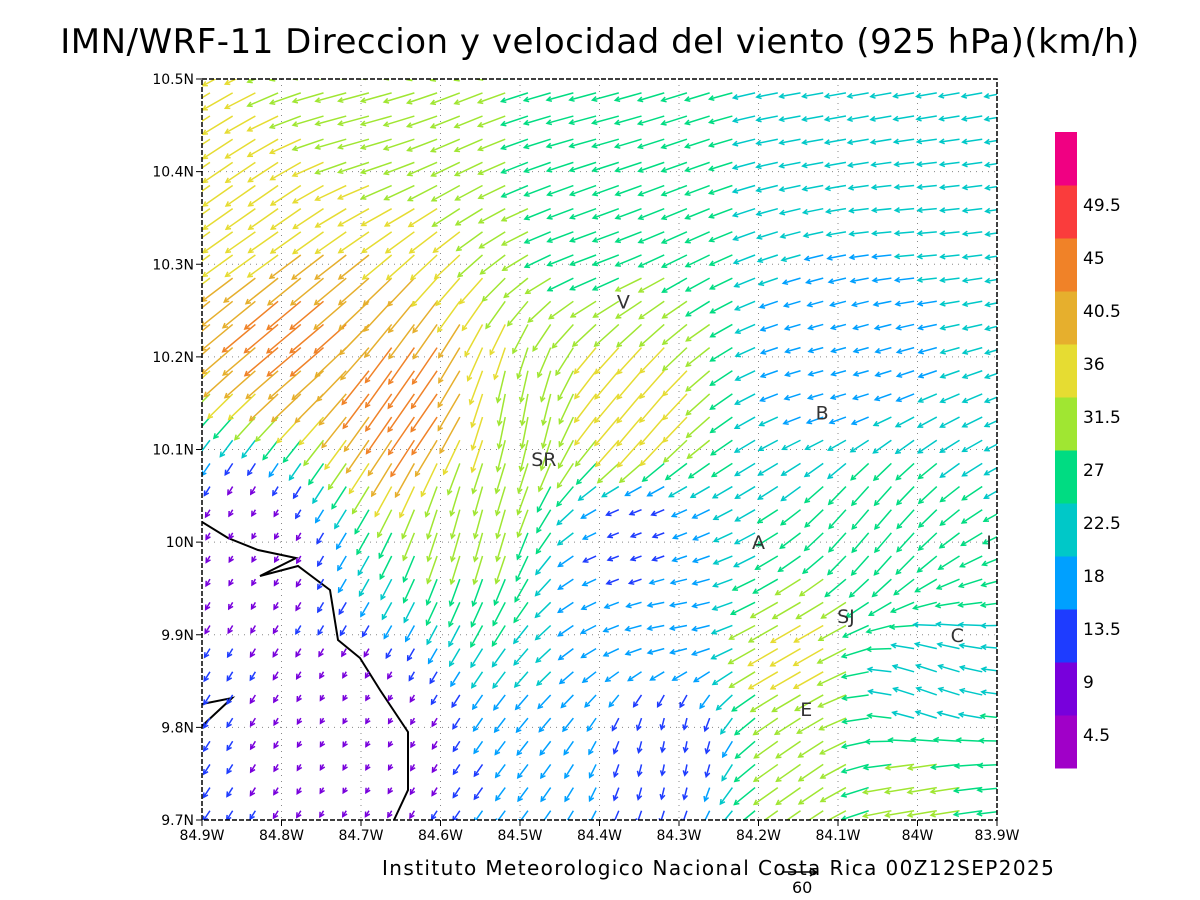 Image resolution: width=1200 pixels, height=900 pixels. Describe the element at coordinates (758, 543) in the screenshot. I see `city-label: A` at that location.